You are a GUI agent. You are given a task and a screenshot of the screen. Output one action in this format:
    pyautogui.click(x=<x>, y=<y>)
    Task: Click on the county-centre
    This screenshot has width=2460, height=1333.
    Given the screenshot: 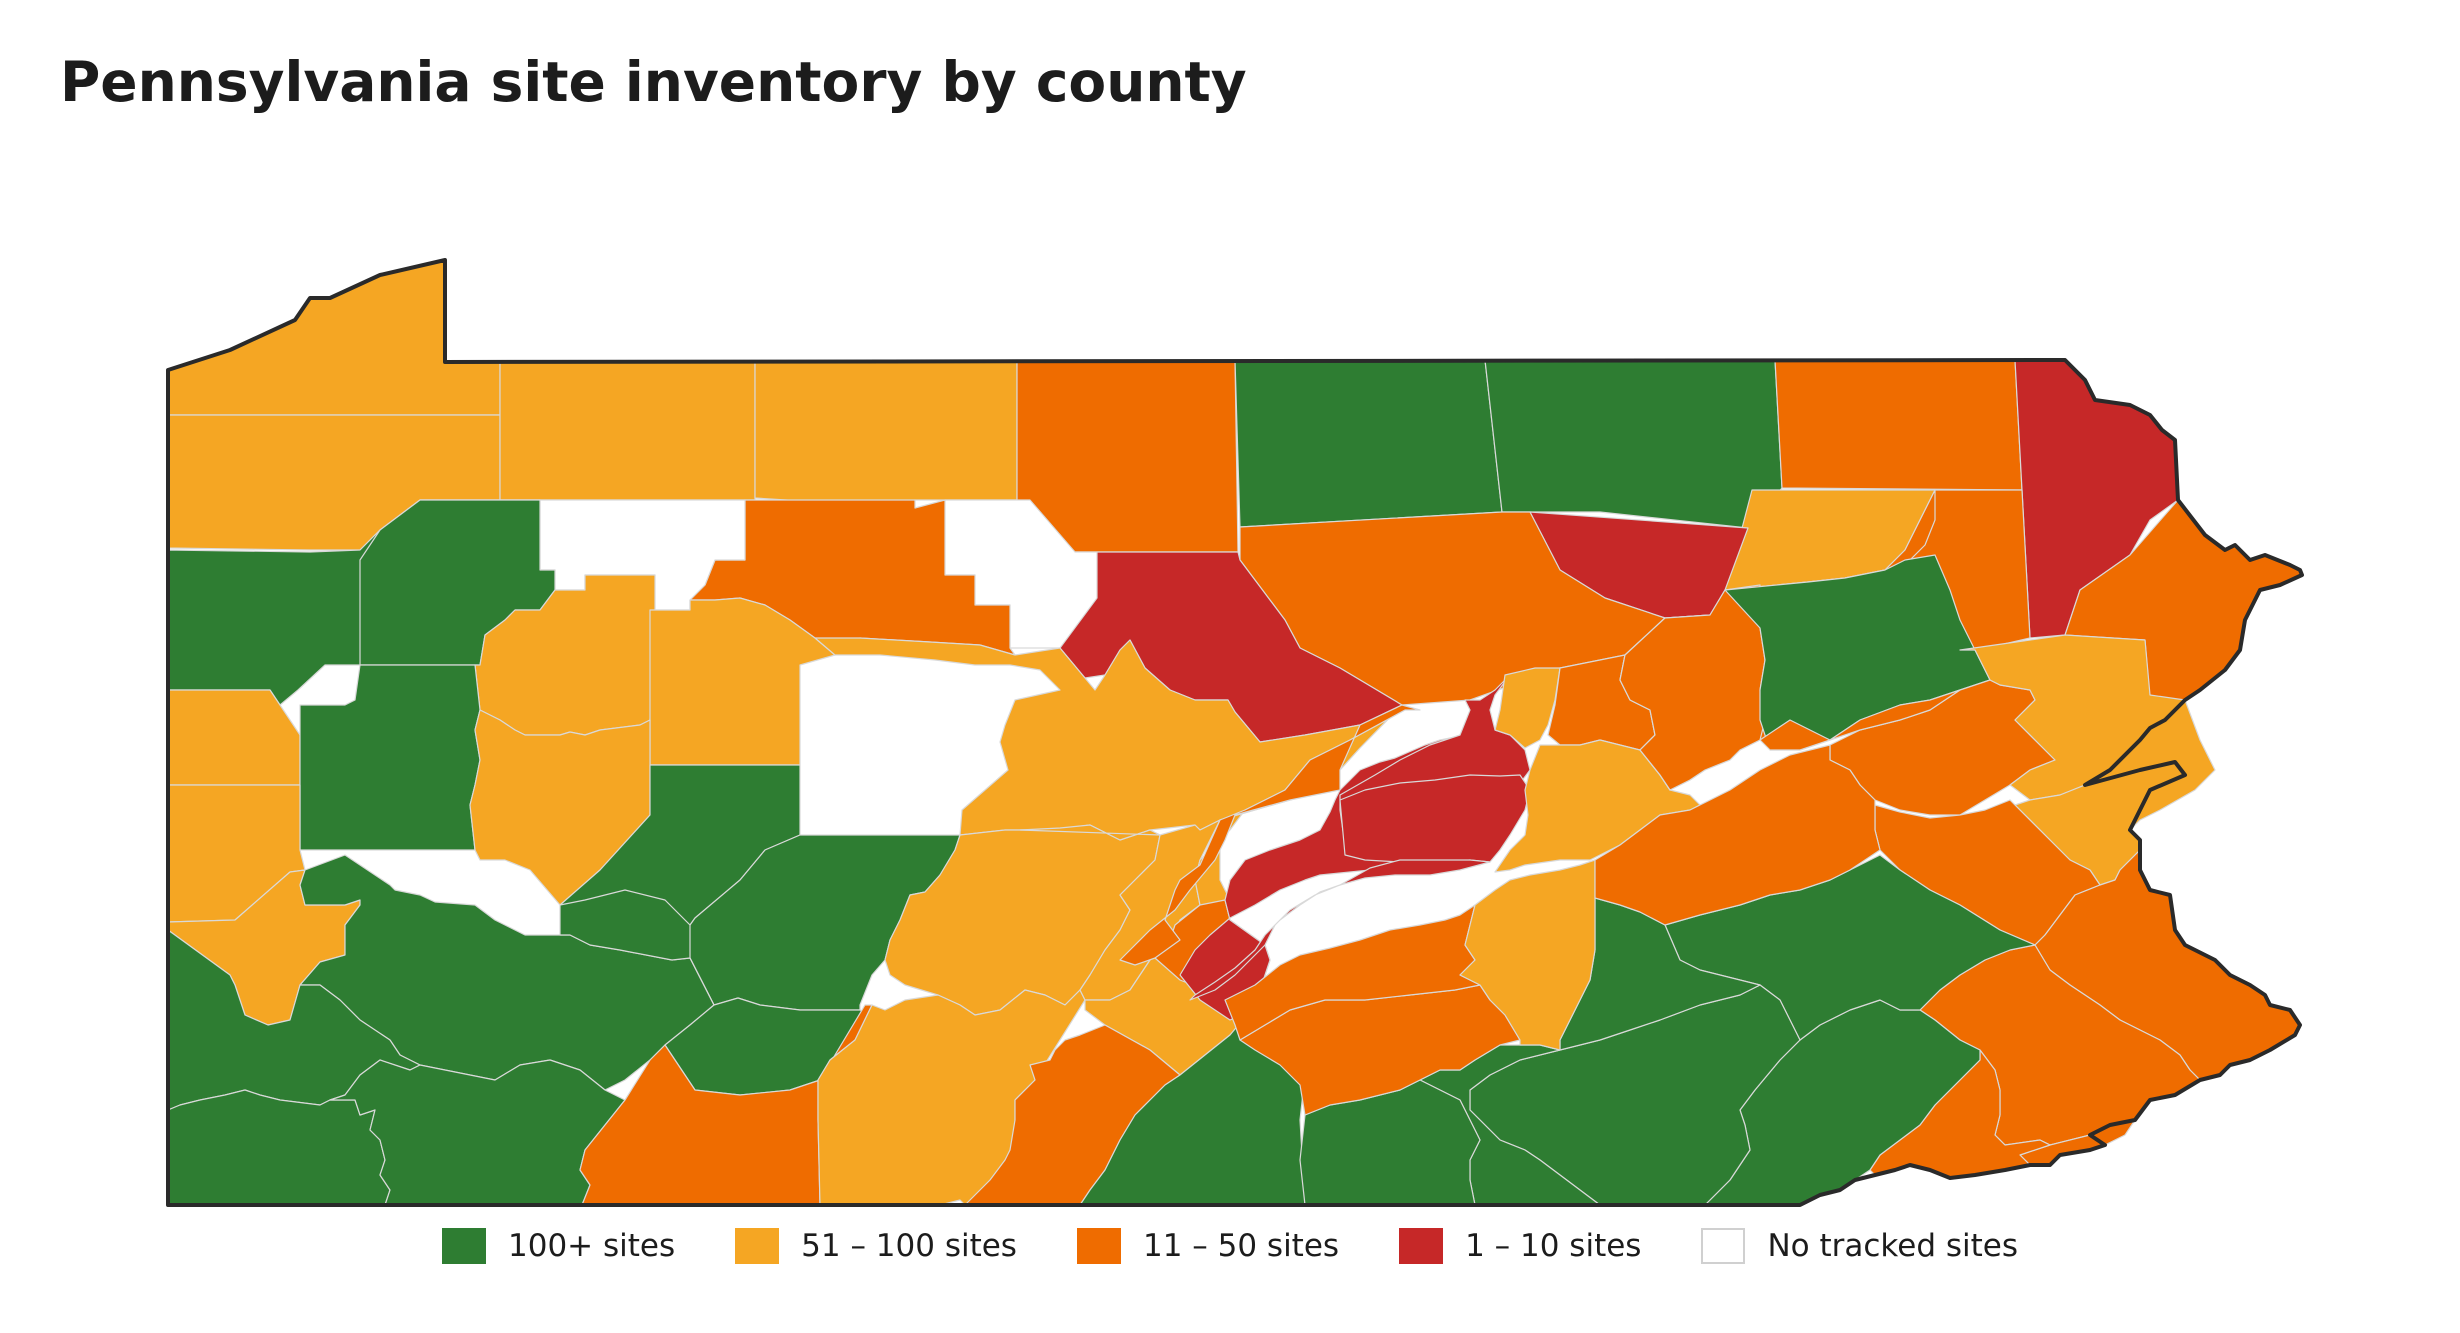 What is the action you would take?
    pyautogui.click(x=1270, y=835)
    